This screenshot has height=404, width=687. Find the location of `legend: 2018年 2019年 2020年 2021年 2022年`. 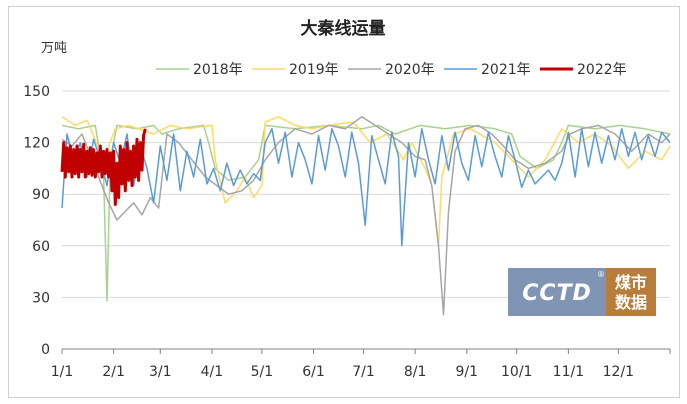

legend: 2018年 2019年 2020年 2021年 2022年 is located at coordinates (391, 70).